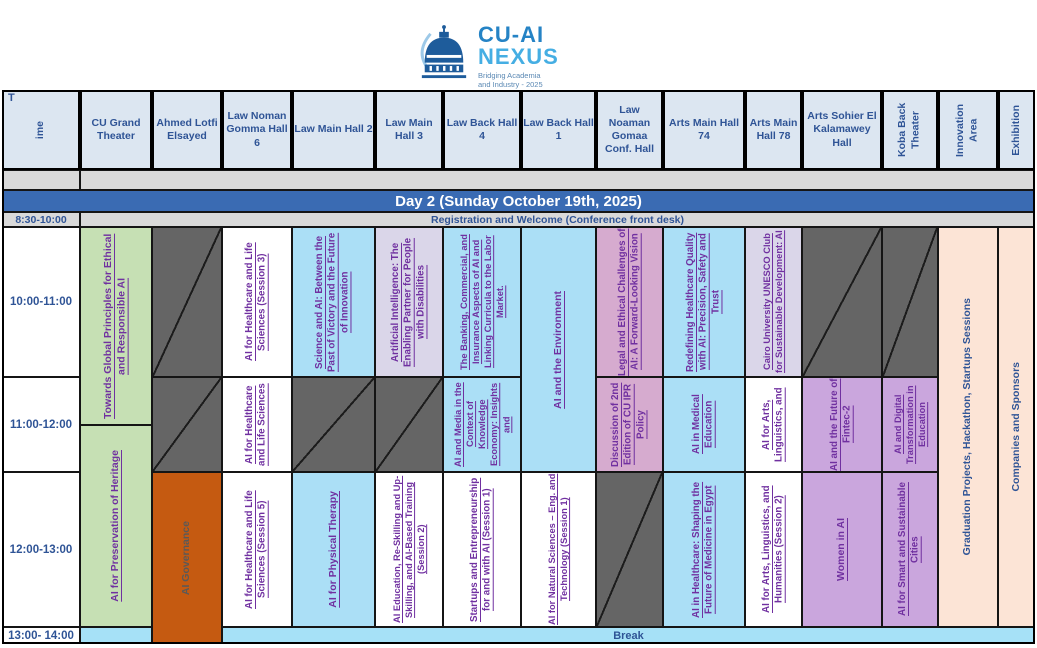 Image resolution: width=1037 pixels, height=648 pixels. What do you see at coordinates (257, 130) in the screenshot?
I see `header-law-noman-gomma-hall6: Law Noman Gomma Hall 6` at bounding box center [257, 130].